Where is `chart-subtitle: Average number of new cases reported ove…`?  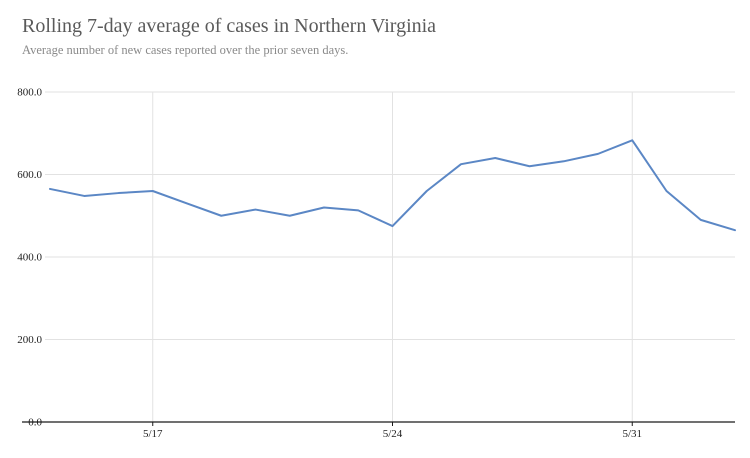 chart-subtitle: Average number of new cases reported ove… is located at coordinates (185, 50).